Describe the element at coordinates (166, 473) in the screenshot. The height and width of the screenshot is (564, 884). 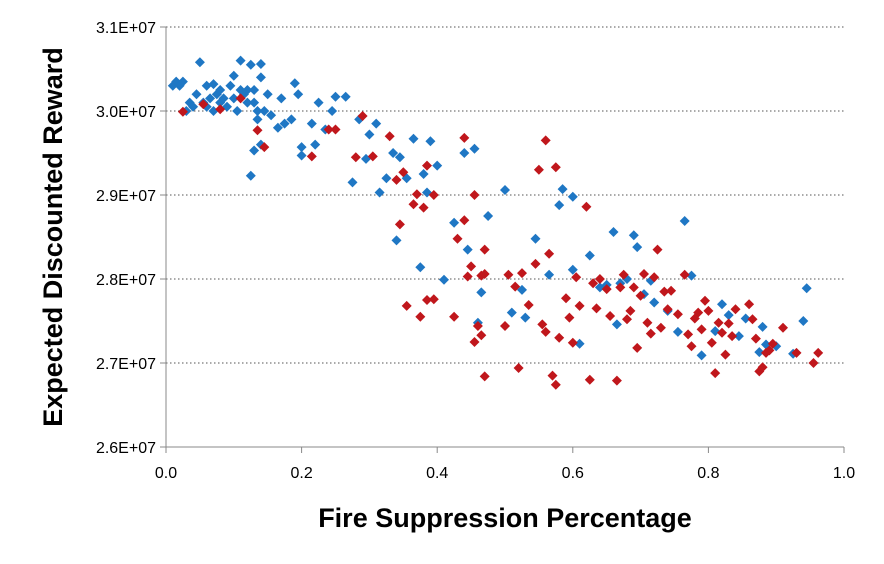
I see `x-tick-label: 0.0` at that location.